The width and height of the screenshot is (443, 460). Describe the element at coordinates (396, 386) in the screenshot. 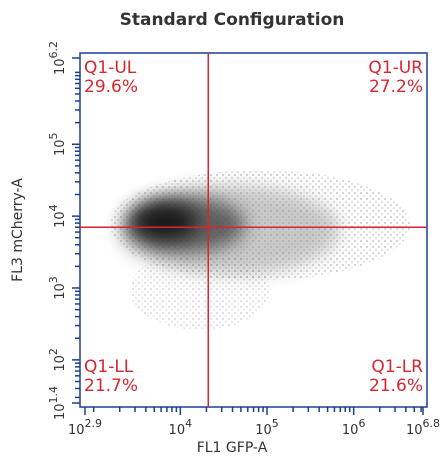

I see `quadrant-percent: 21.6%` at that location.